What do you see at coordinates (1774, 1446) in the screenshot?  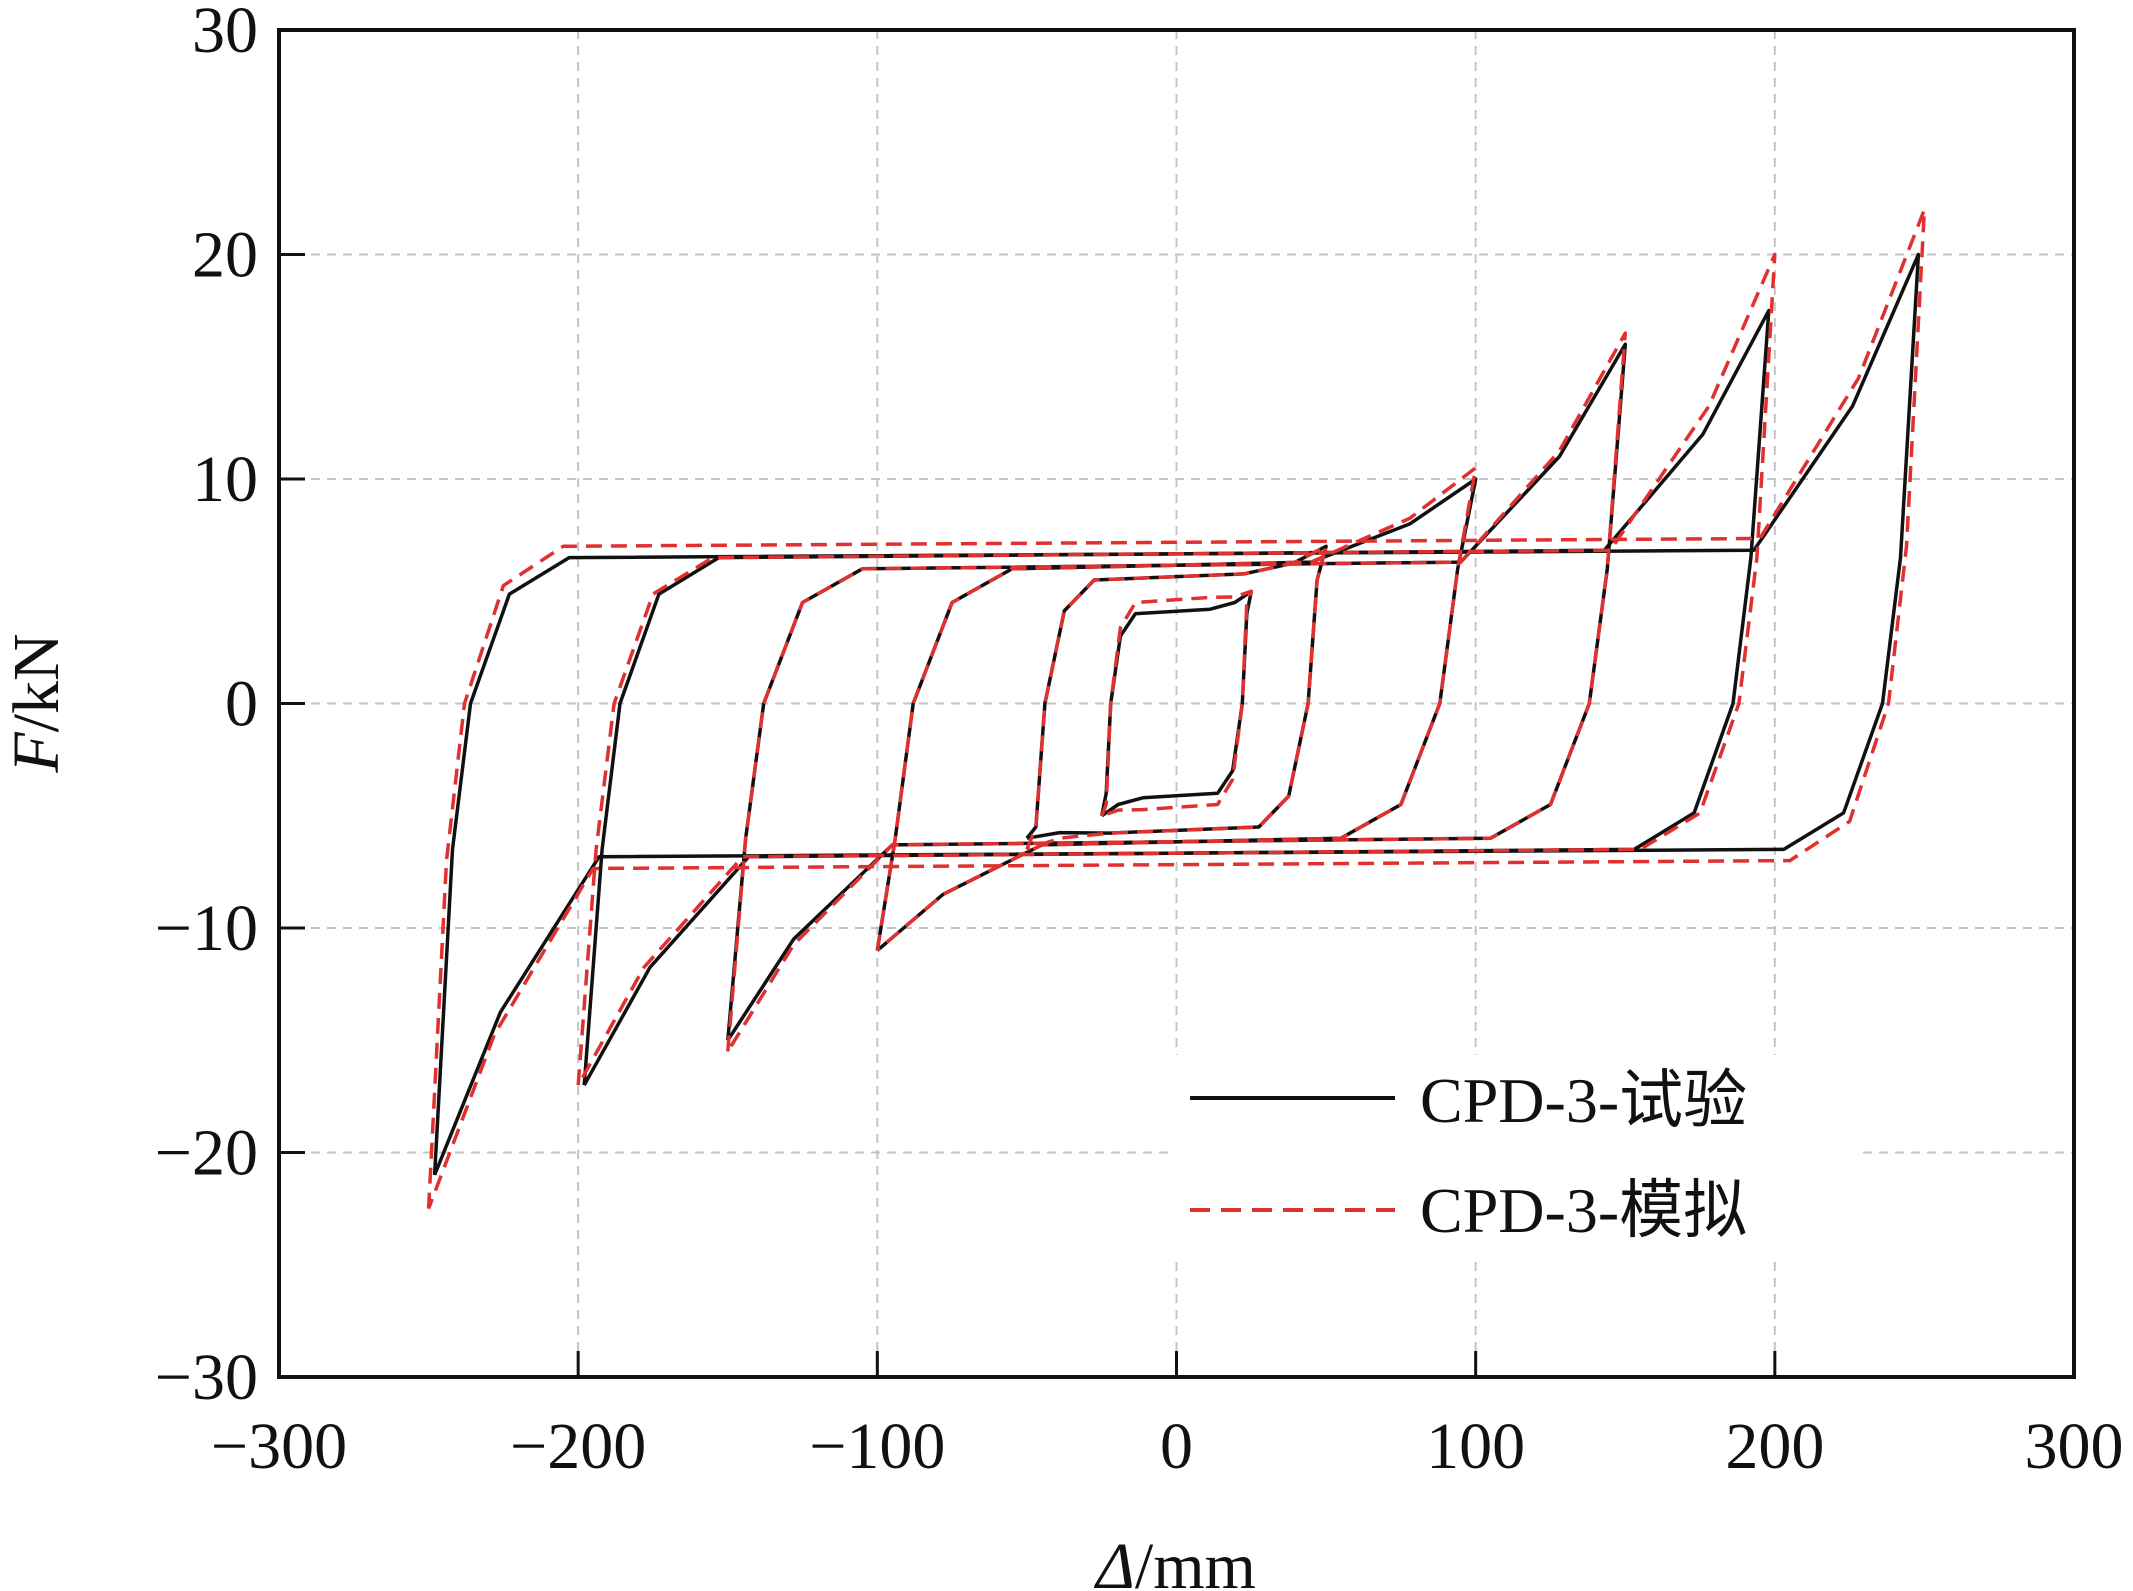 I see `x-tick-label: 200` at bounding box center [1774, 1446].